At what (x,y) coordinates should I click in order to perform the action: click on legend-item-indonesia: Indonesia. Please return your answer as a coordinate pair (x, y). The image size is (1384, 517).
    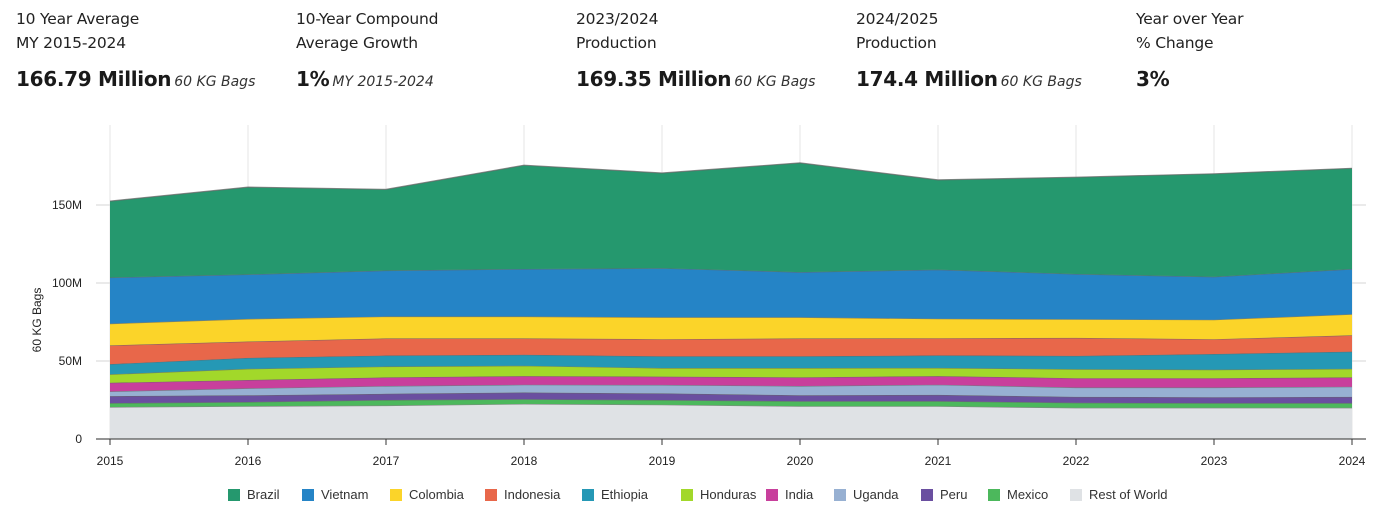
    Looking at the image, I should click on (522, 494).